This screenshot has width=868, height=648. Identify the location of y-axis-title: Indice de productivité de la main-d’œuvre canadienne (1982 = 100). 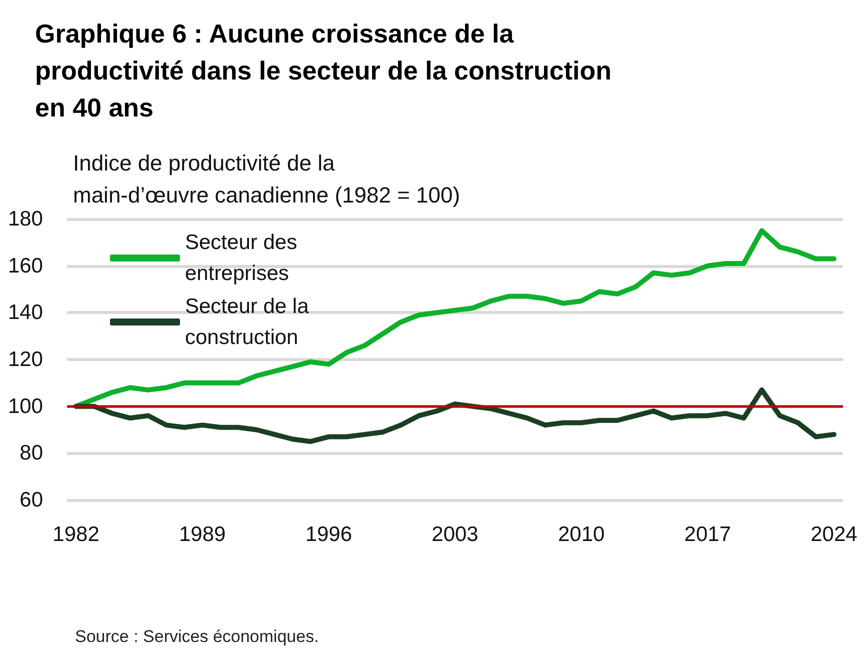
(266, 179).